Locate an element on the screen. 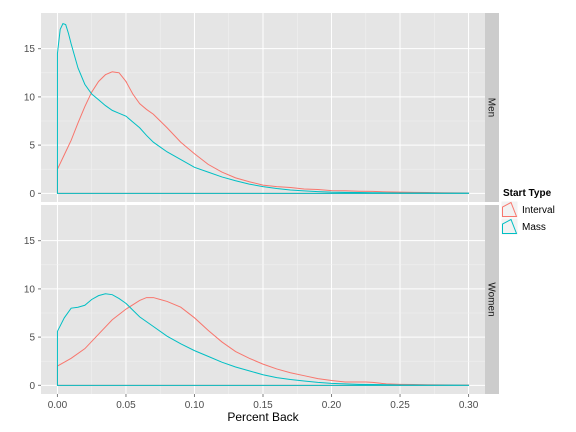 This screenshot has width=576, height=432. x-tick-label: 0.25 is located at coordinates (400, 405).